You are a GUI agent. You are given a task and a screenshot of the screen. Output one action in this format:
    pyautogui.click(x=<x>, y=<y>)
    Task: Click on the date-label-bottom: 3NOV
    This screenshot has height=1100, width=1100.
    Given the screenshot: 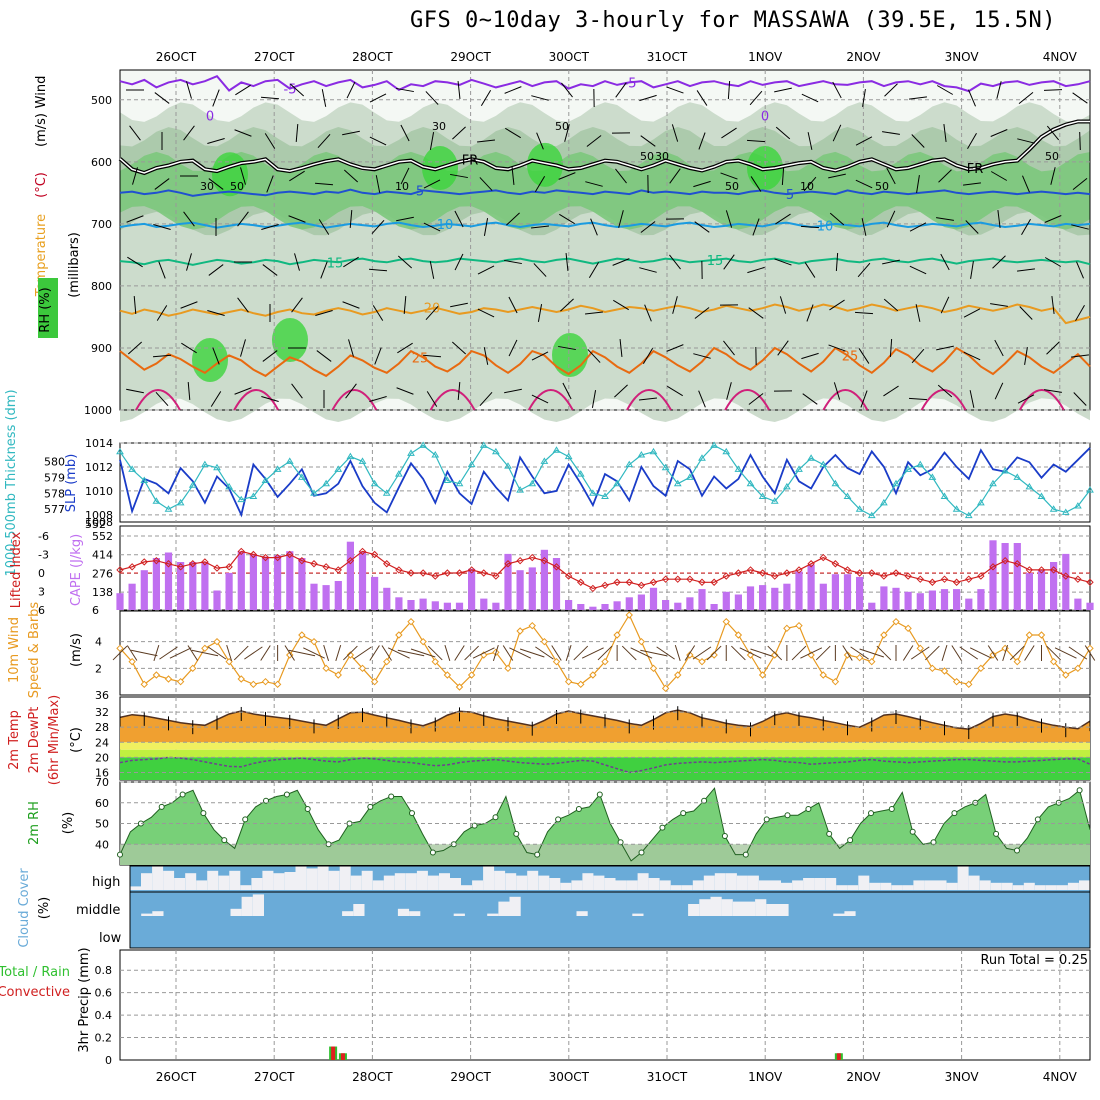 What is the action you would take?
    pyautogui.click(x=962, y=1077)
    